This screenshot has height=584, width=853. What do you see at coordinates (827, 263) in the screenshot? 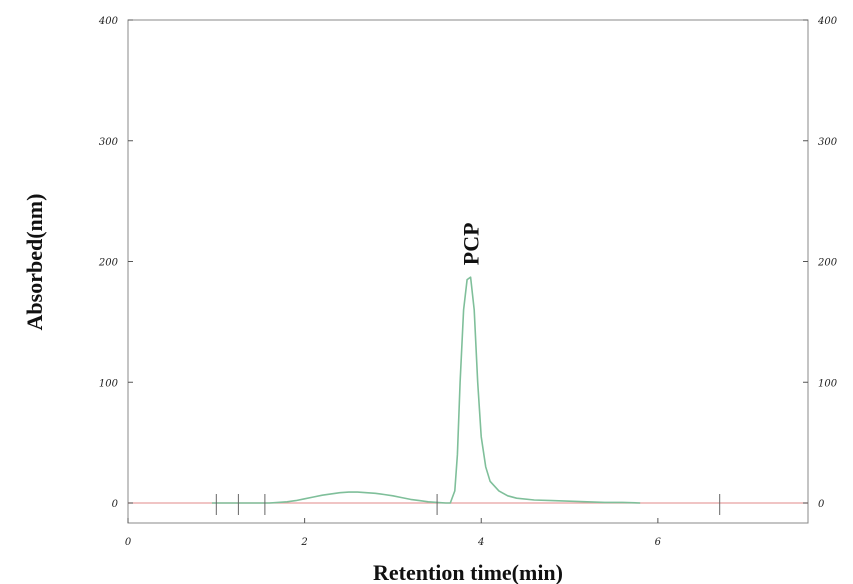
I see `y-tick-label-right-2: 200` at bounding box center [827, 263].